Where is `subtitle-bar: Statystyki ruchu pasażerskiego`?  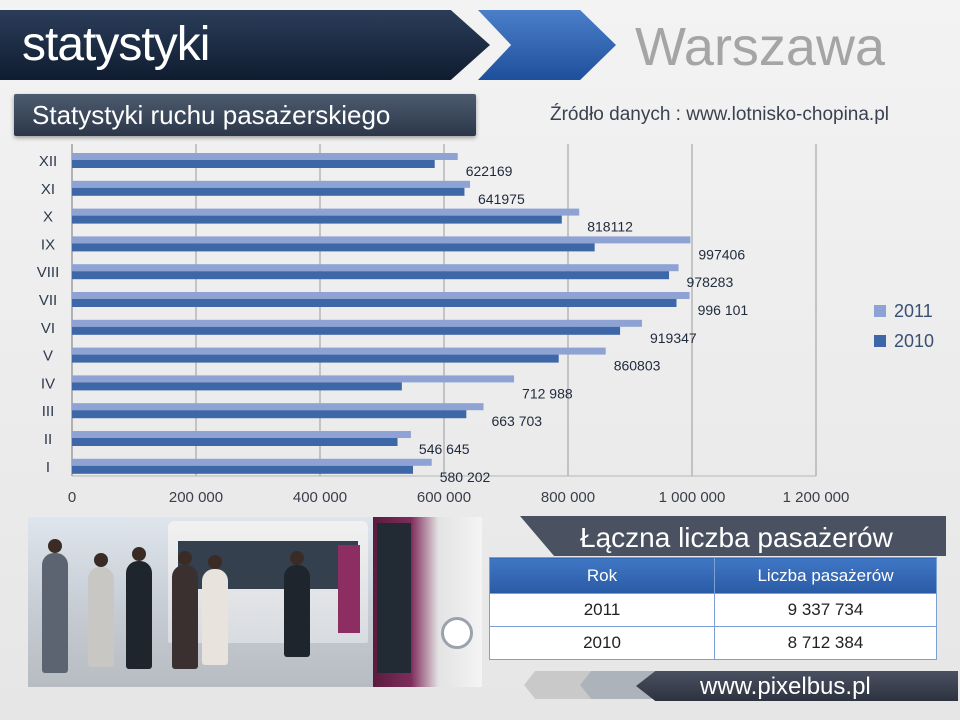 subtitle-bar: Statystyki ruchu pasażerskiego is located at coordinates (245, 115).